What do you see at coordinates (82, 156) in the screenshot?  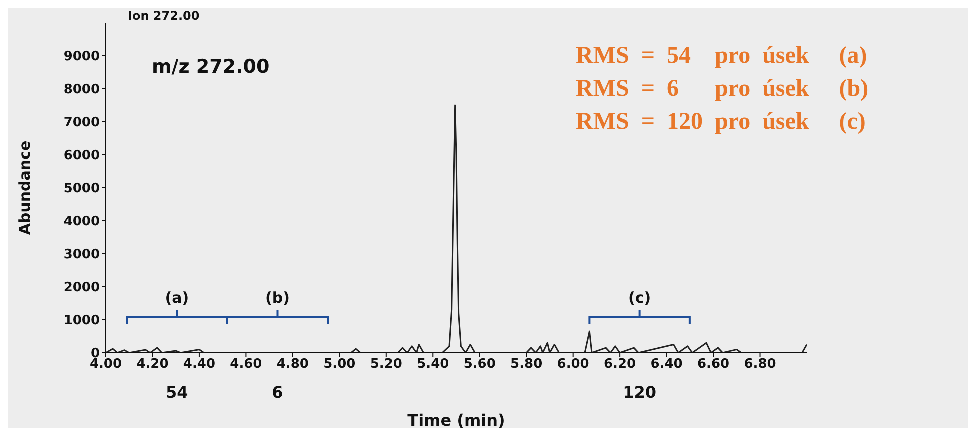 I see `y-tick-label: 6000` at bounding box center [82, 156].